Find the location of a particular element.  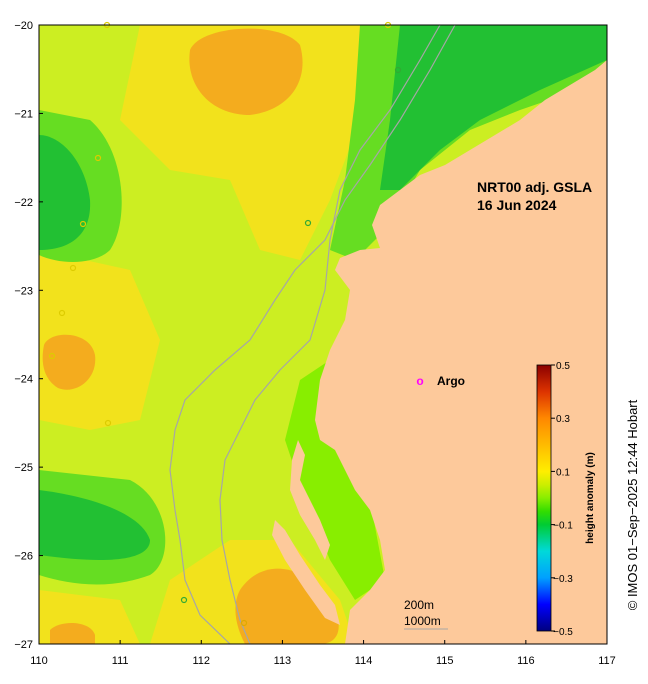

longitude-axis: 110 111 112 113 114 115 116 117 is located at coordinates (323, 653).